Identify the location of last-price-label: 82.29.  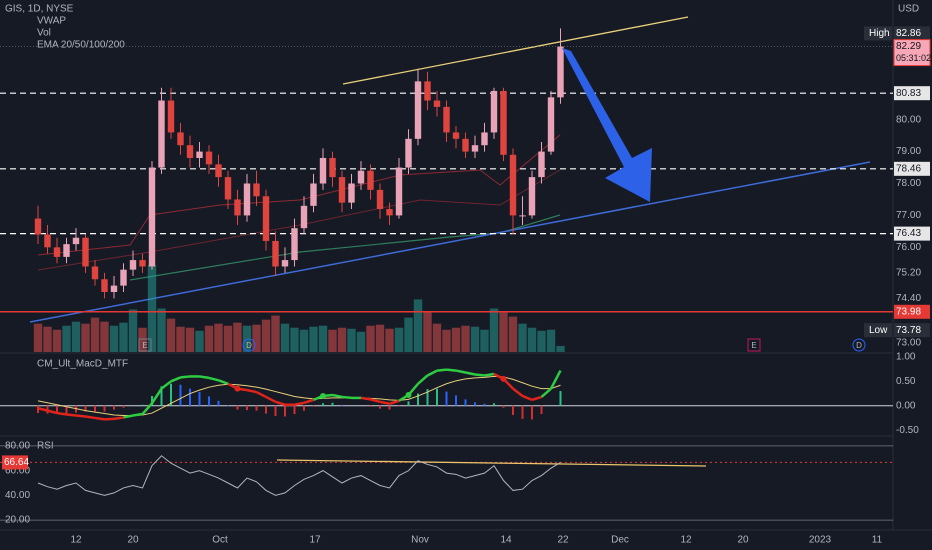
(908, 46).